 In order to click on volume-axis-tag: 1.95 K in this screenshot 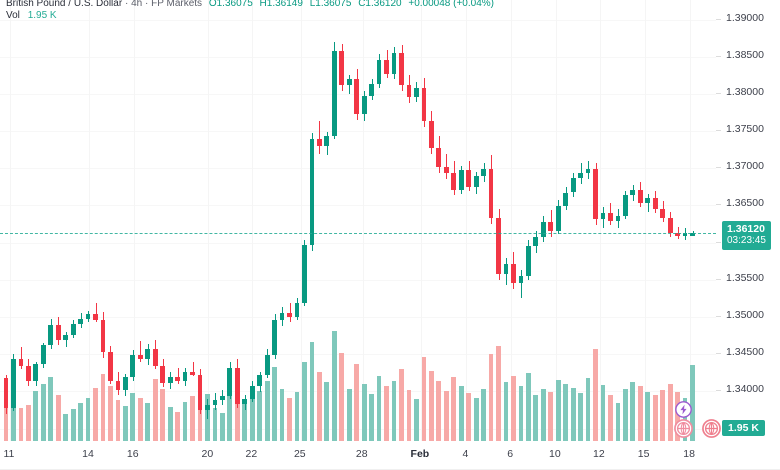, I will do `click(743, 428)`.